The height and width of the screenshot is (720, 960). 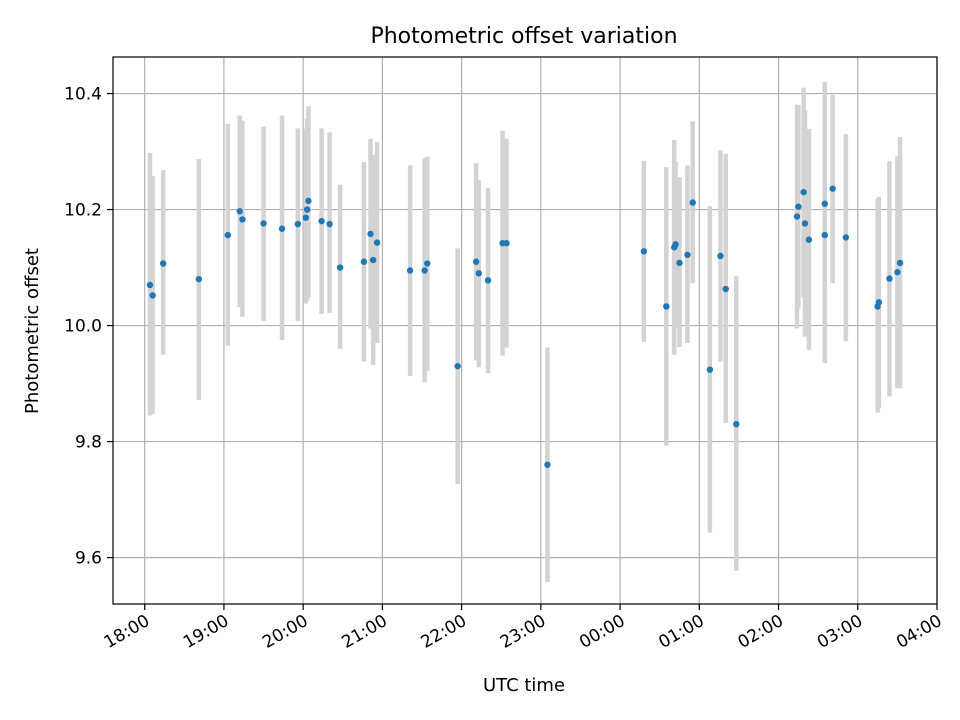 What do you see at coordinates (83, 327) in the screenshot?
I see `y-tick-label: 10.0` at bounding box center [83, 327].